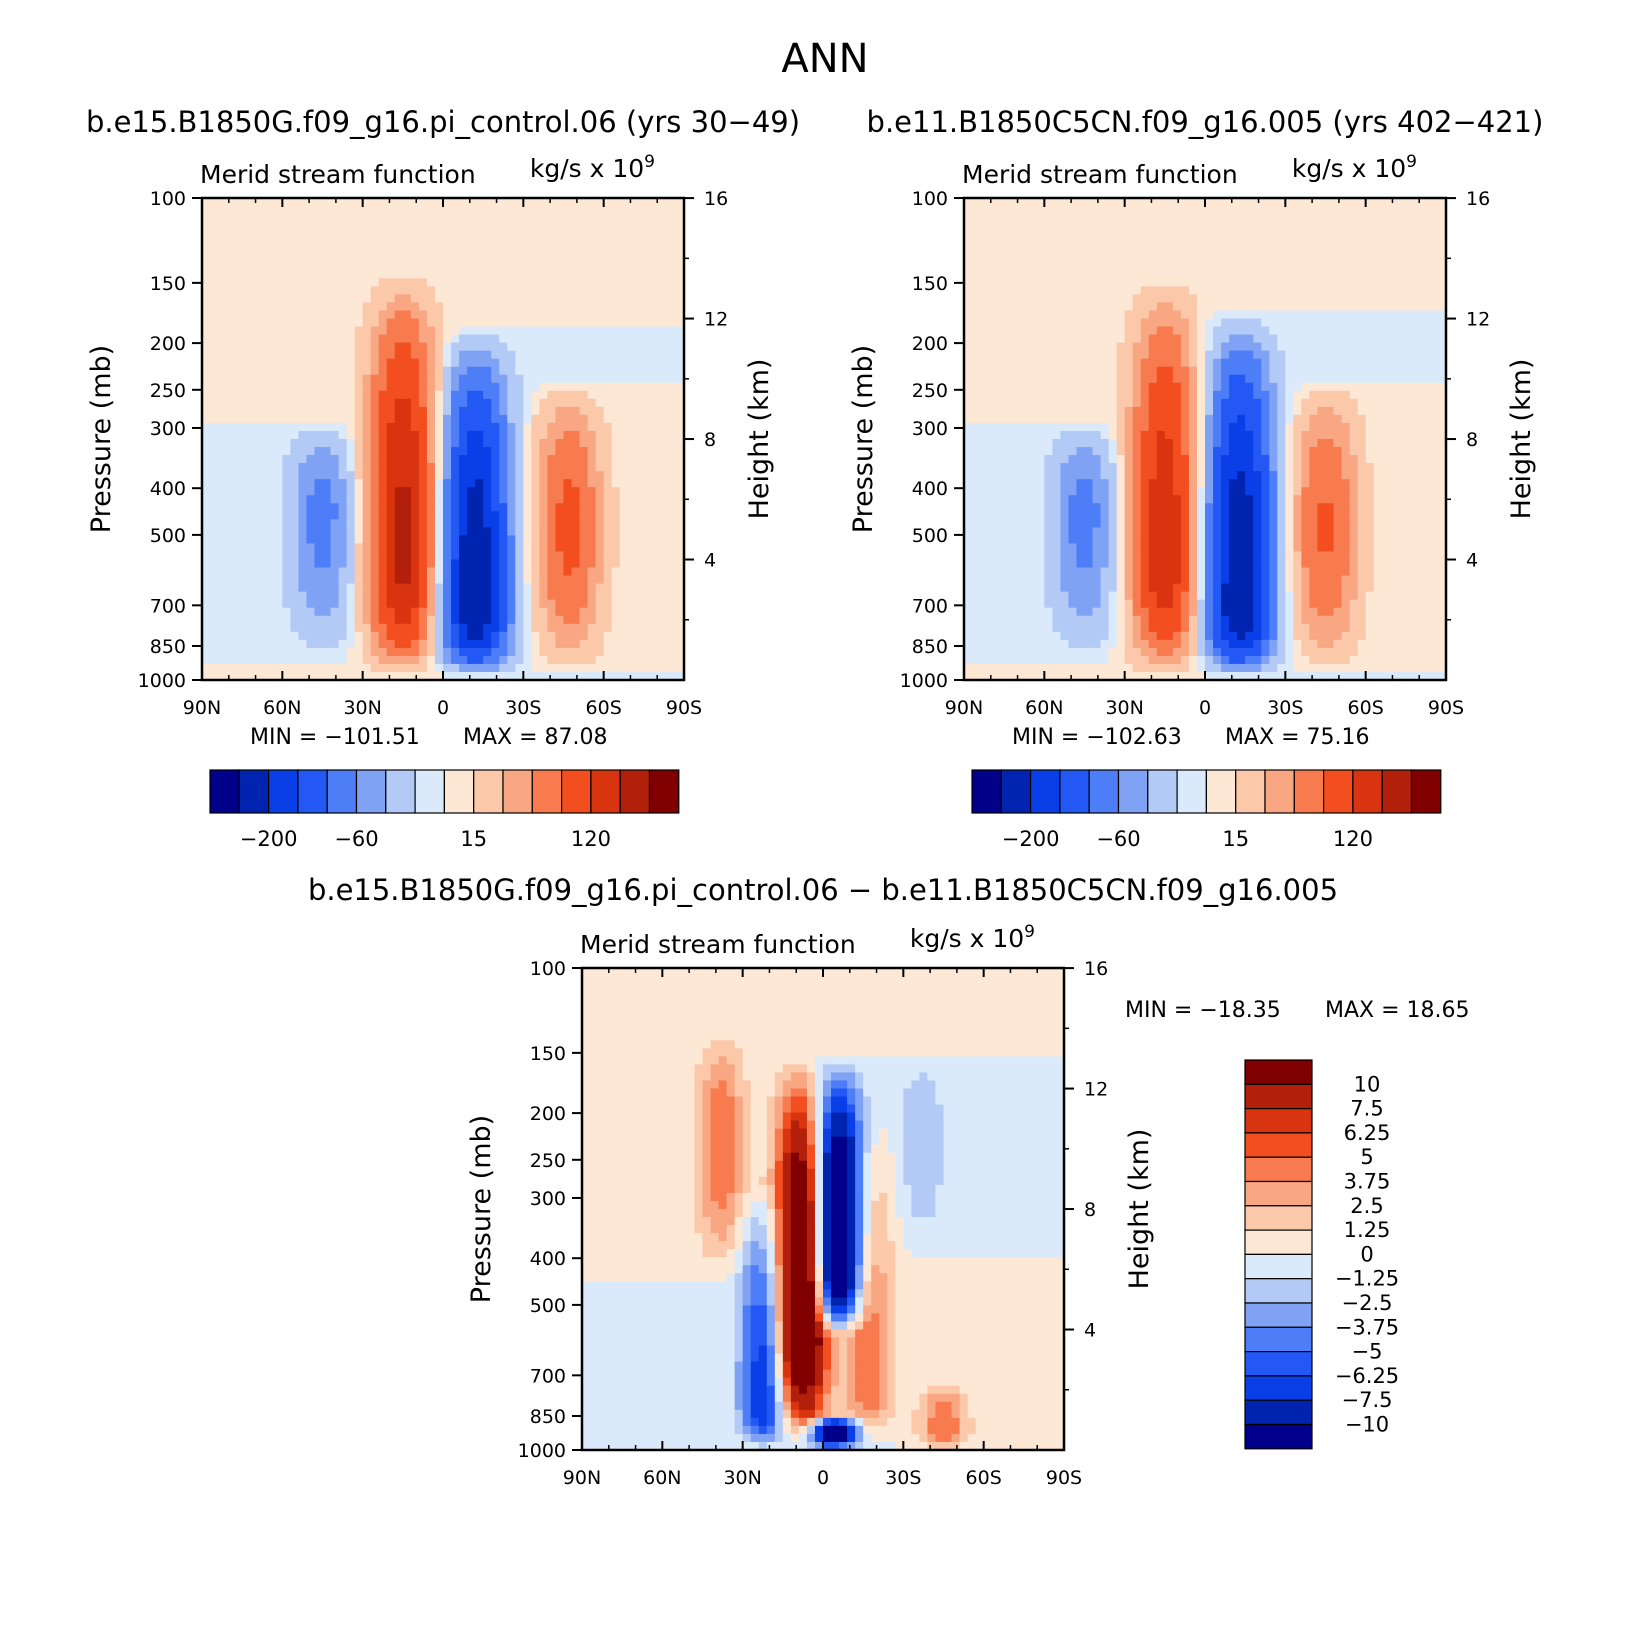 Image resolution: width=1641 pixels, height=1638 pixels. I want to click on max-value: MAX = 87.08, so click(535, 737).